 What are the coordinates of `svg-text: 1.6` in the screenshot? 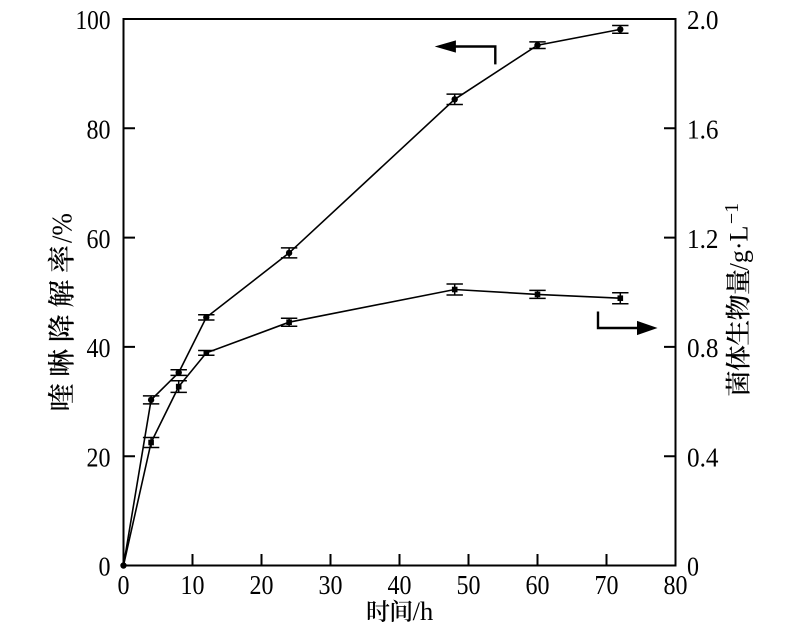 It's located at (703, 130).